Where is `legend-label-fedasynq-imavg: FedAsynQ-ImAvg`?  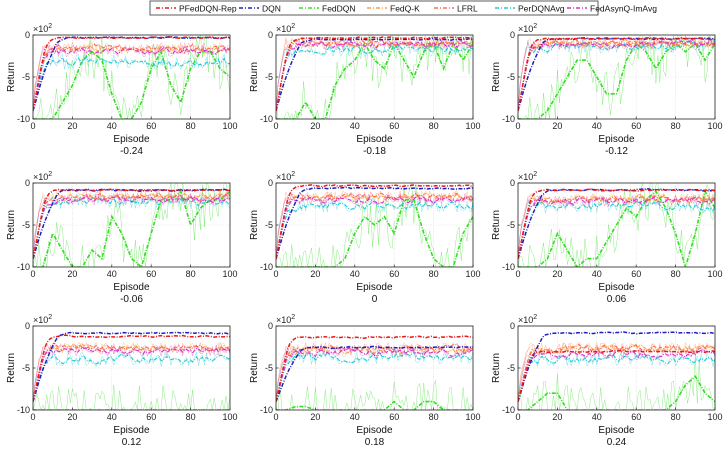 legend-label-fedasynq-imavg: FedAsynQ-ImAvg is located at coordinates (623, 9).